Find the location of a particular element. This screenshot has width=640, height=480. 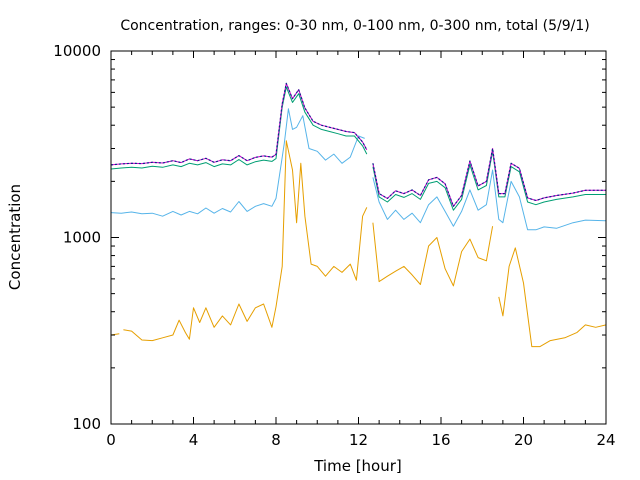

x-tick-label: 8 is located at coordinates (276, 440).